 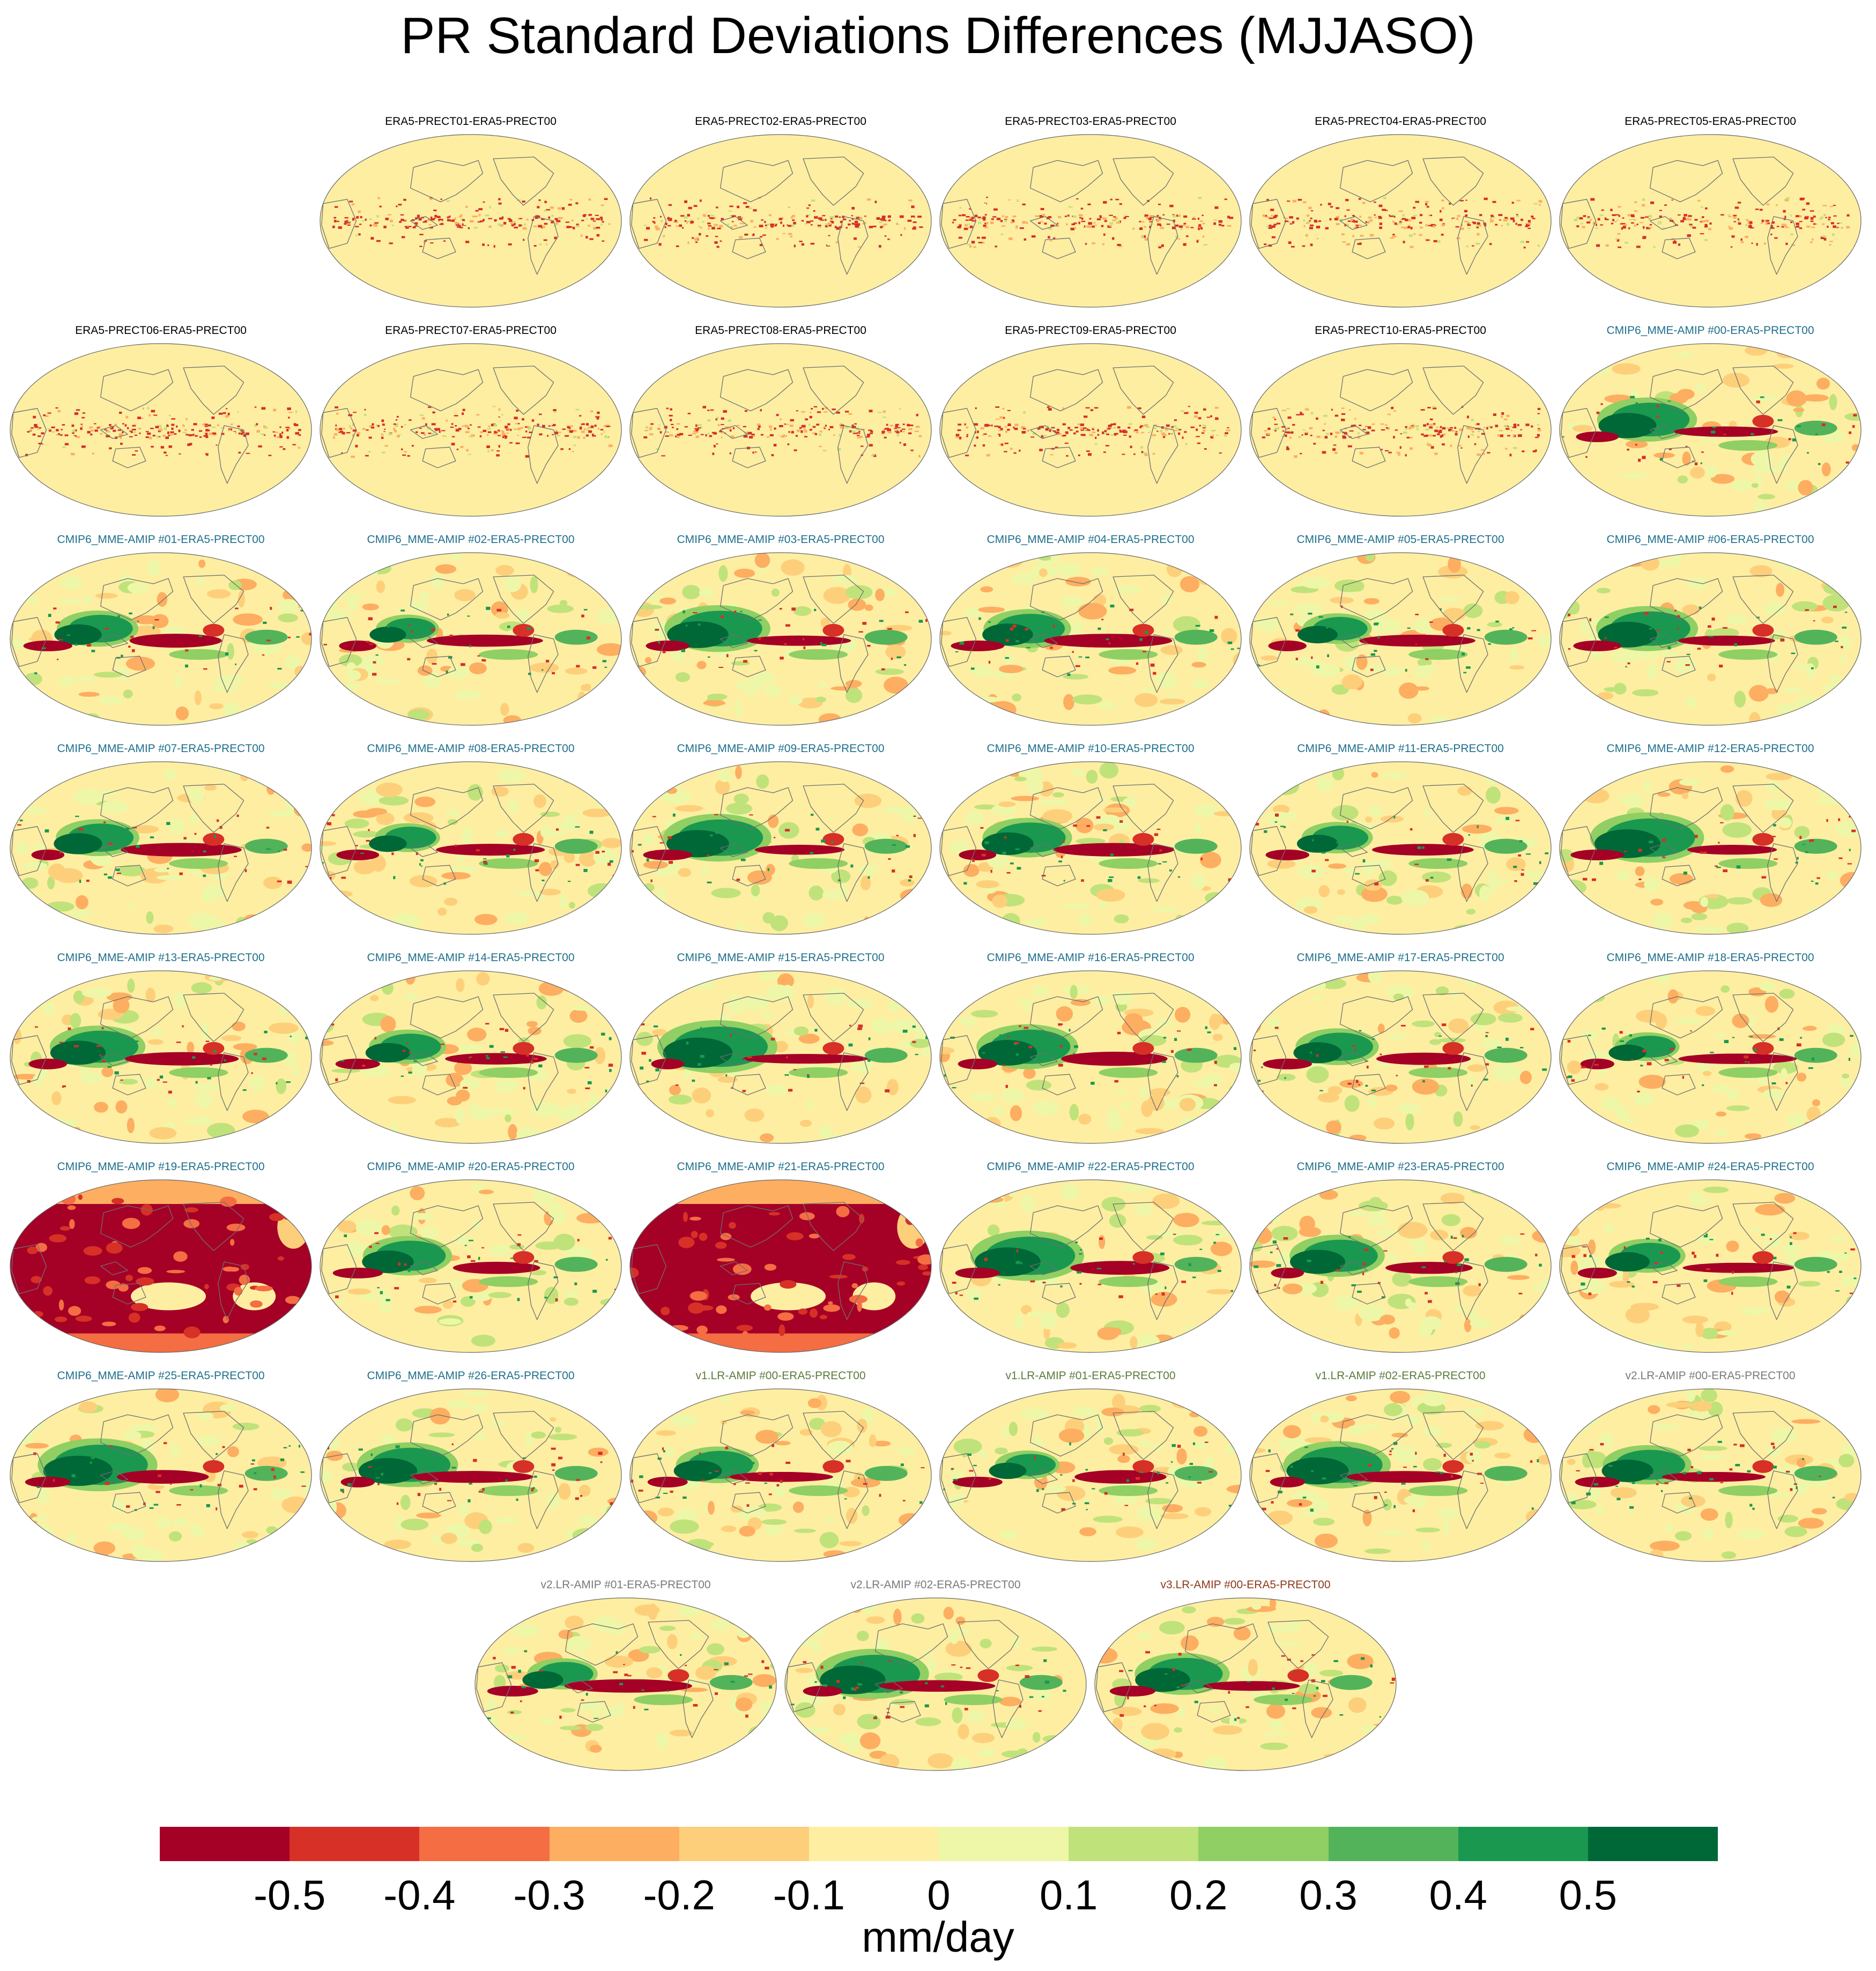 What do you see at coordinates (810, 1894) in the screenshot?
I see `colorbar-tick-label: -0.1` at bounding box center [810, 1894].